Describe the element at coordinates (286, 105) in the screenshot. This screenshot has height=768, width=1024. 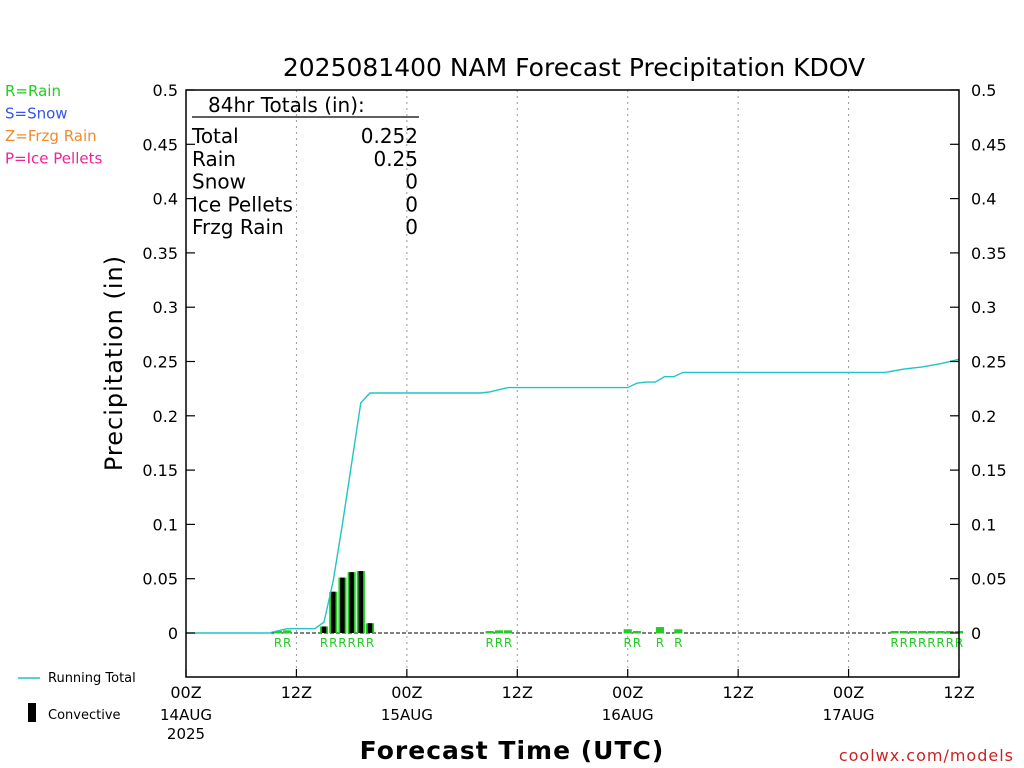
I see `totals-heading: 84hr Totals (in):` at that location.